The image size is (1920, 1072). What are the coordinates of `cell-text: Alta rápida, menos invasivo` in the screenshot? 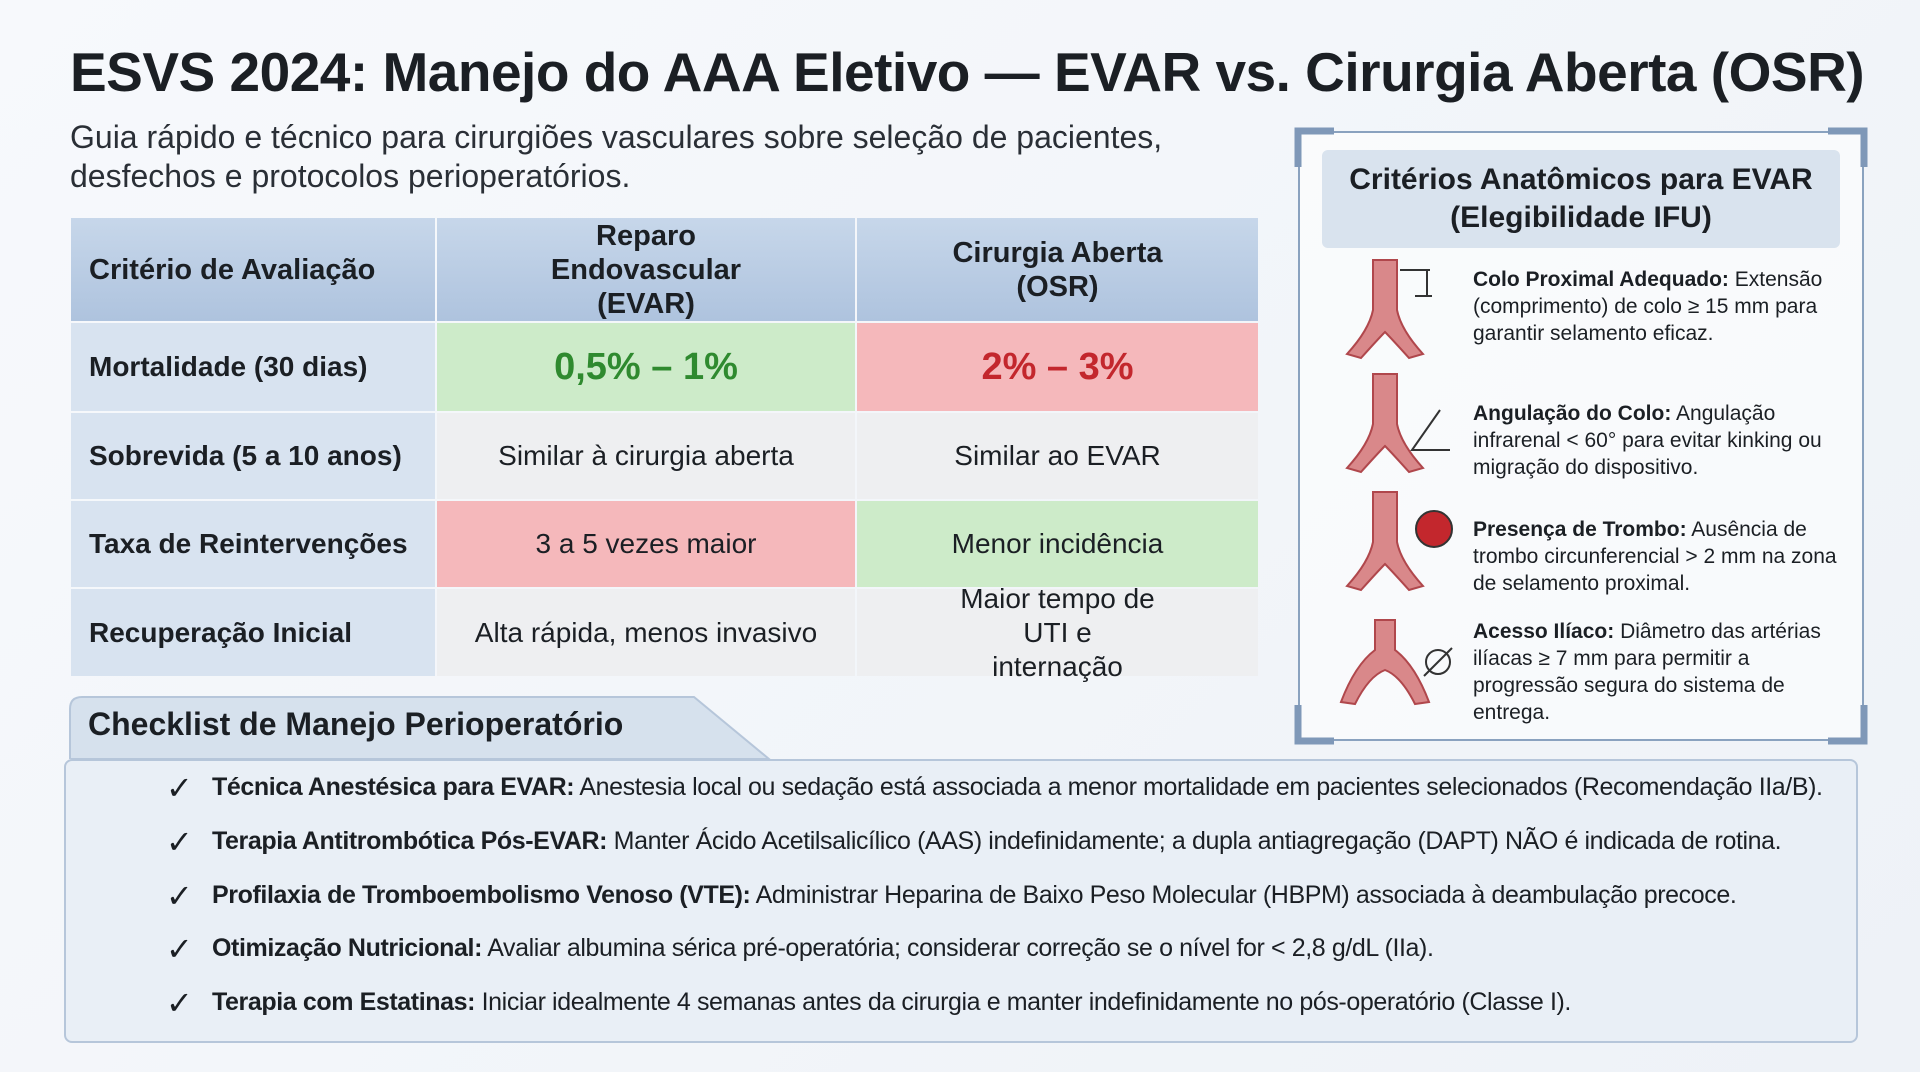 It's located at (646, 632).